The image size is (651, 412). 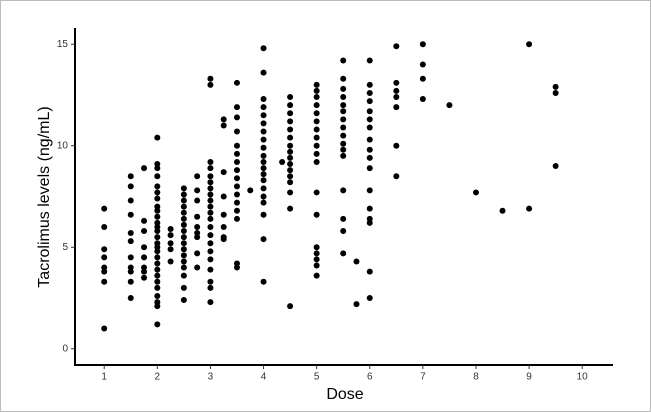 I want to click on x-tick-label: 3, so click(x=211, y=377).